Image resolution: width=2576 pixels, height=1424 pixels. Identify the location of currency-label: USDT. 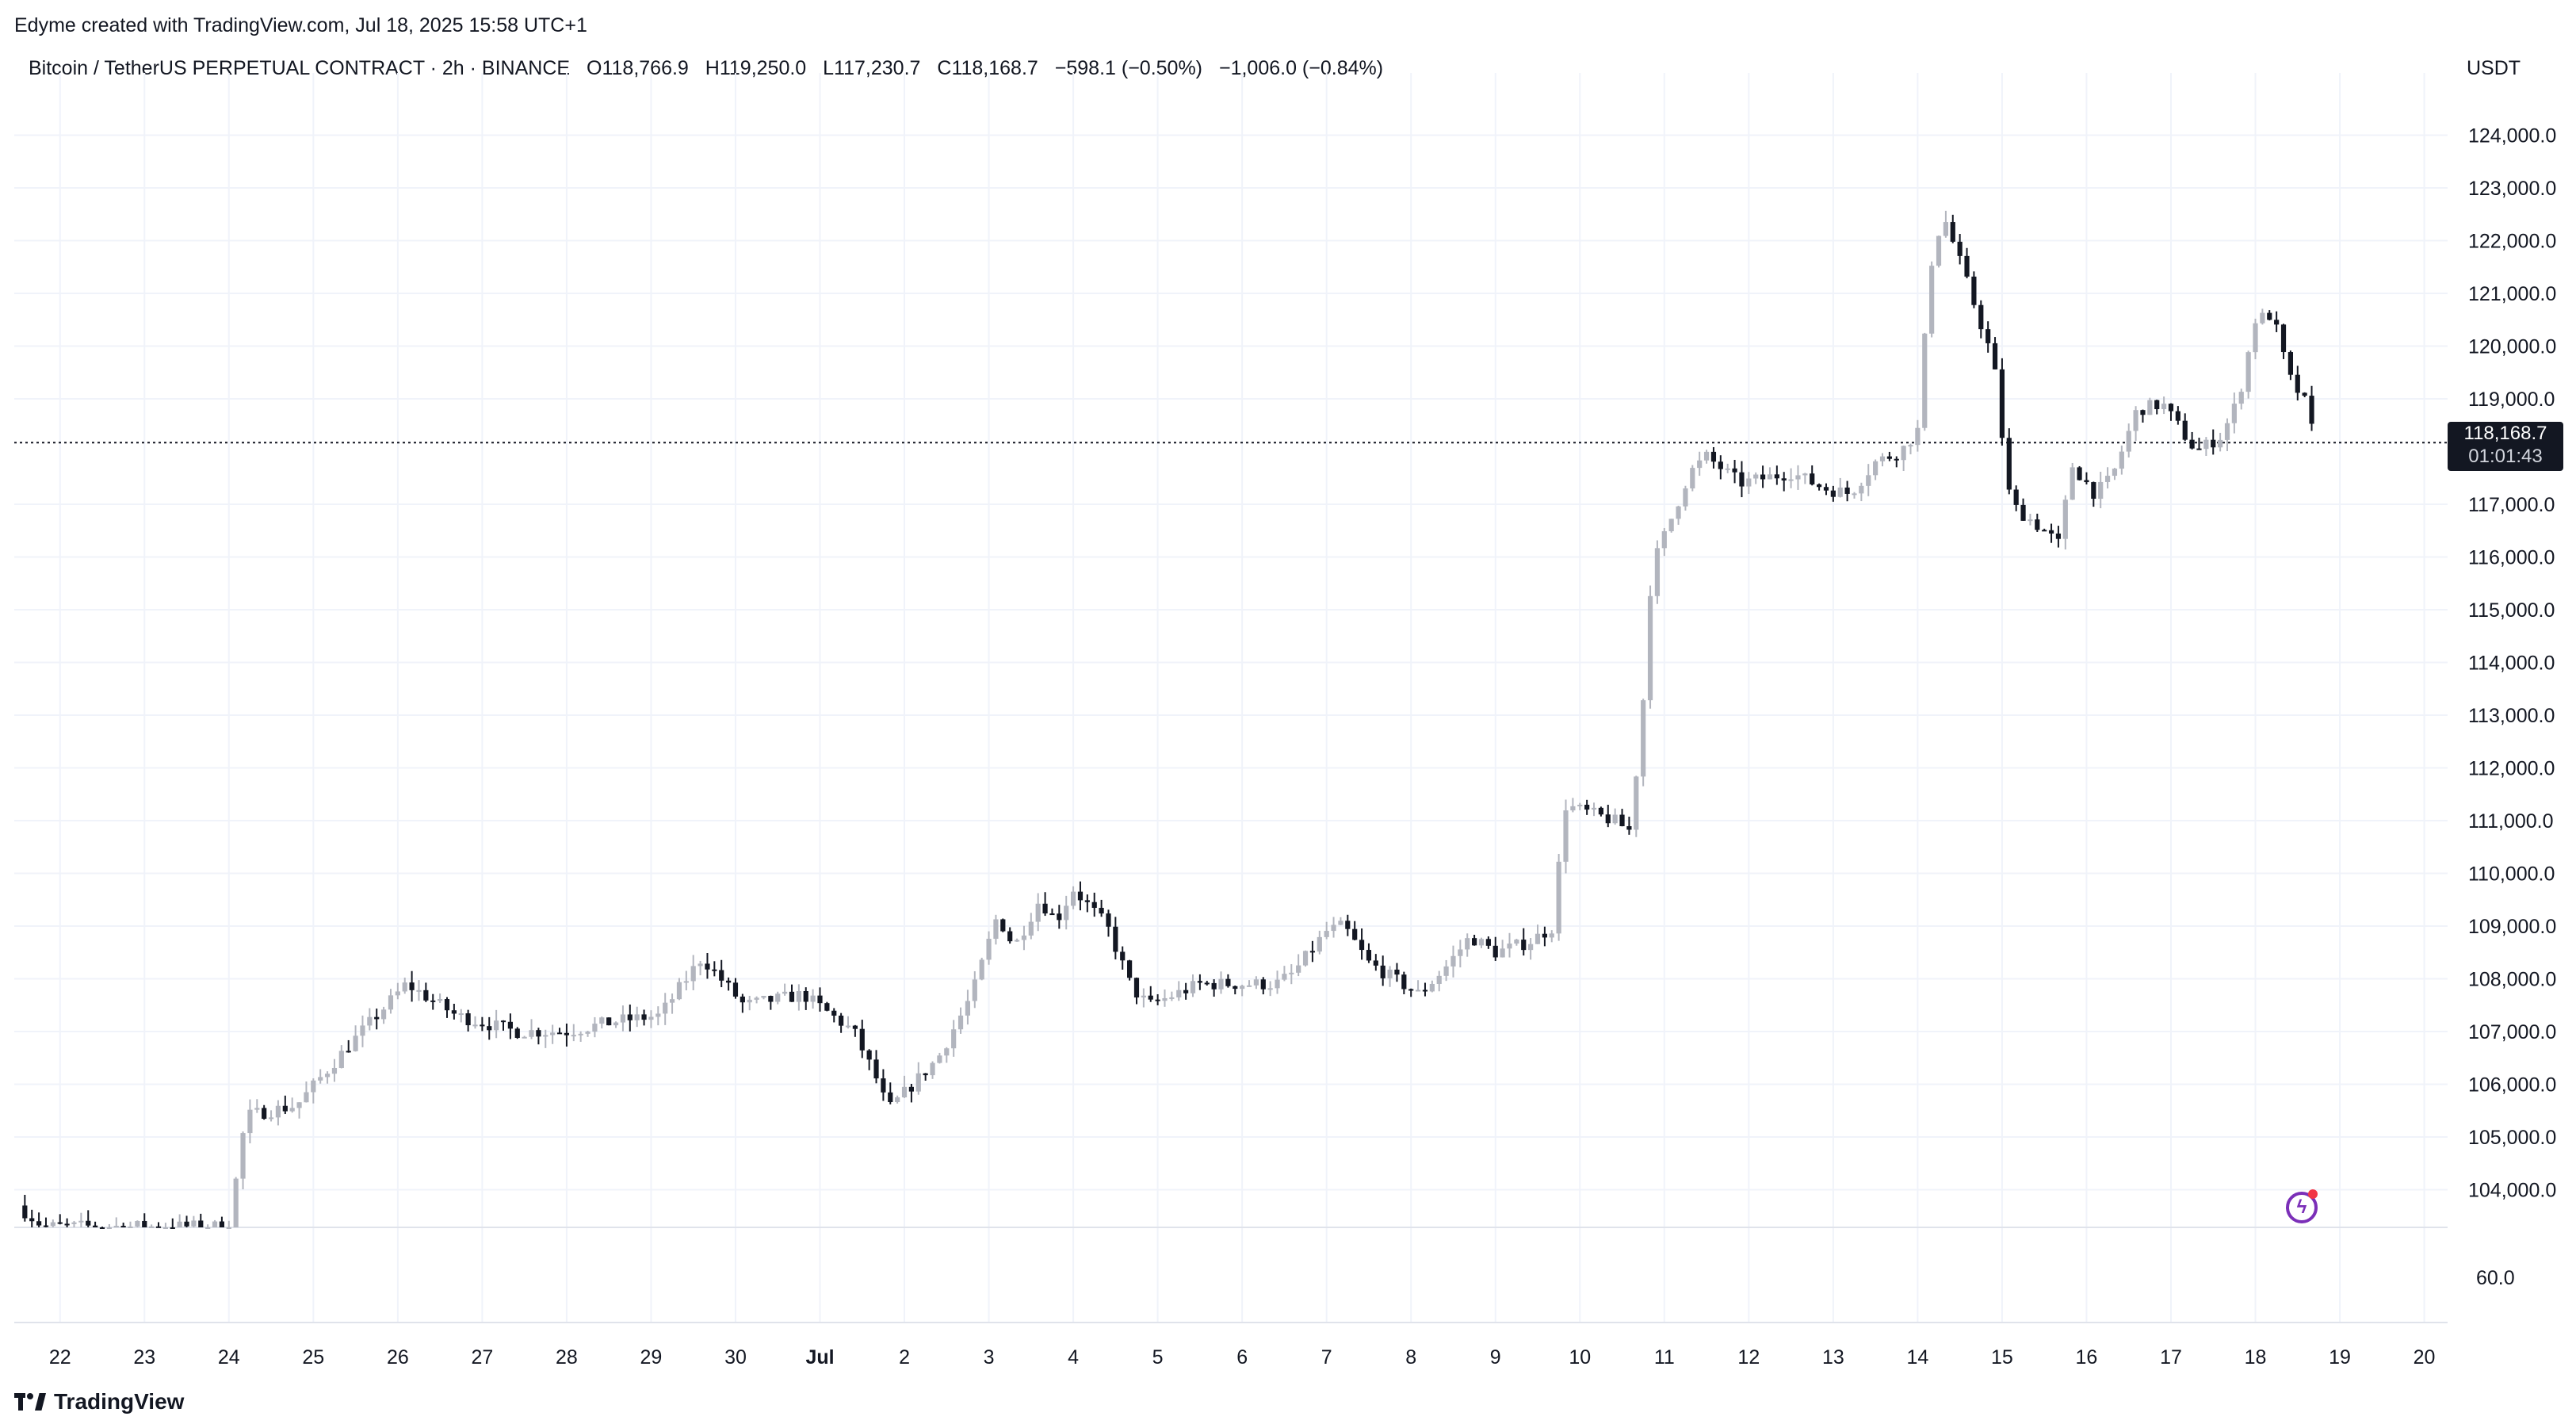
(2494, 68).